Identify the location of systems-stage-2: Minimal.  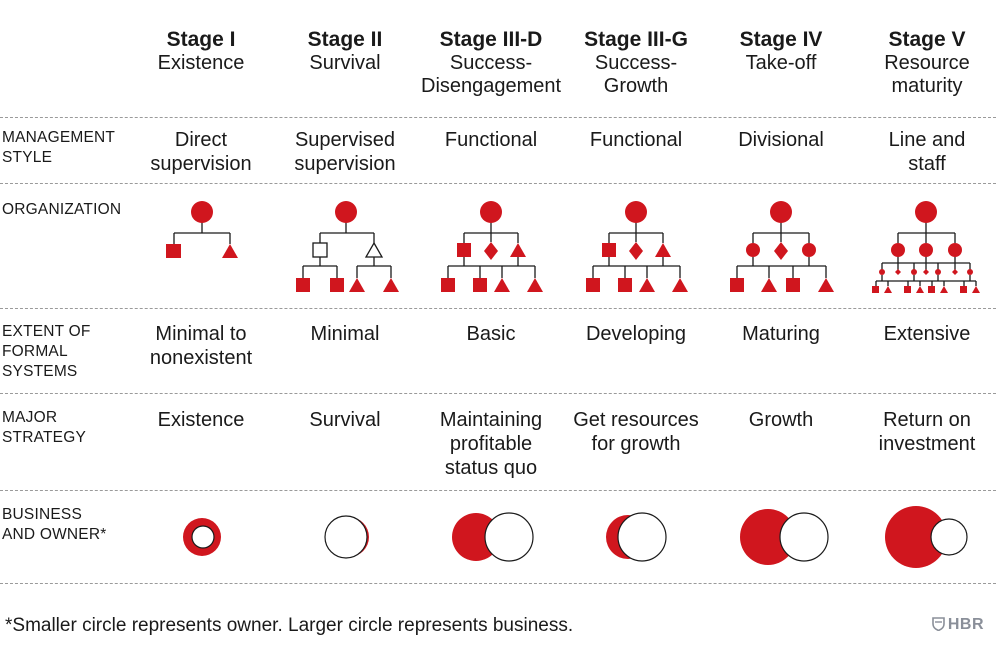
(345, 334).